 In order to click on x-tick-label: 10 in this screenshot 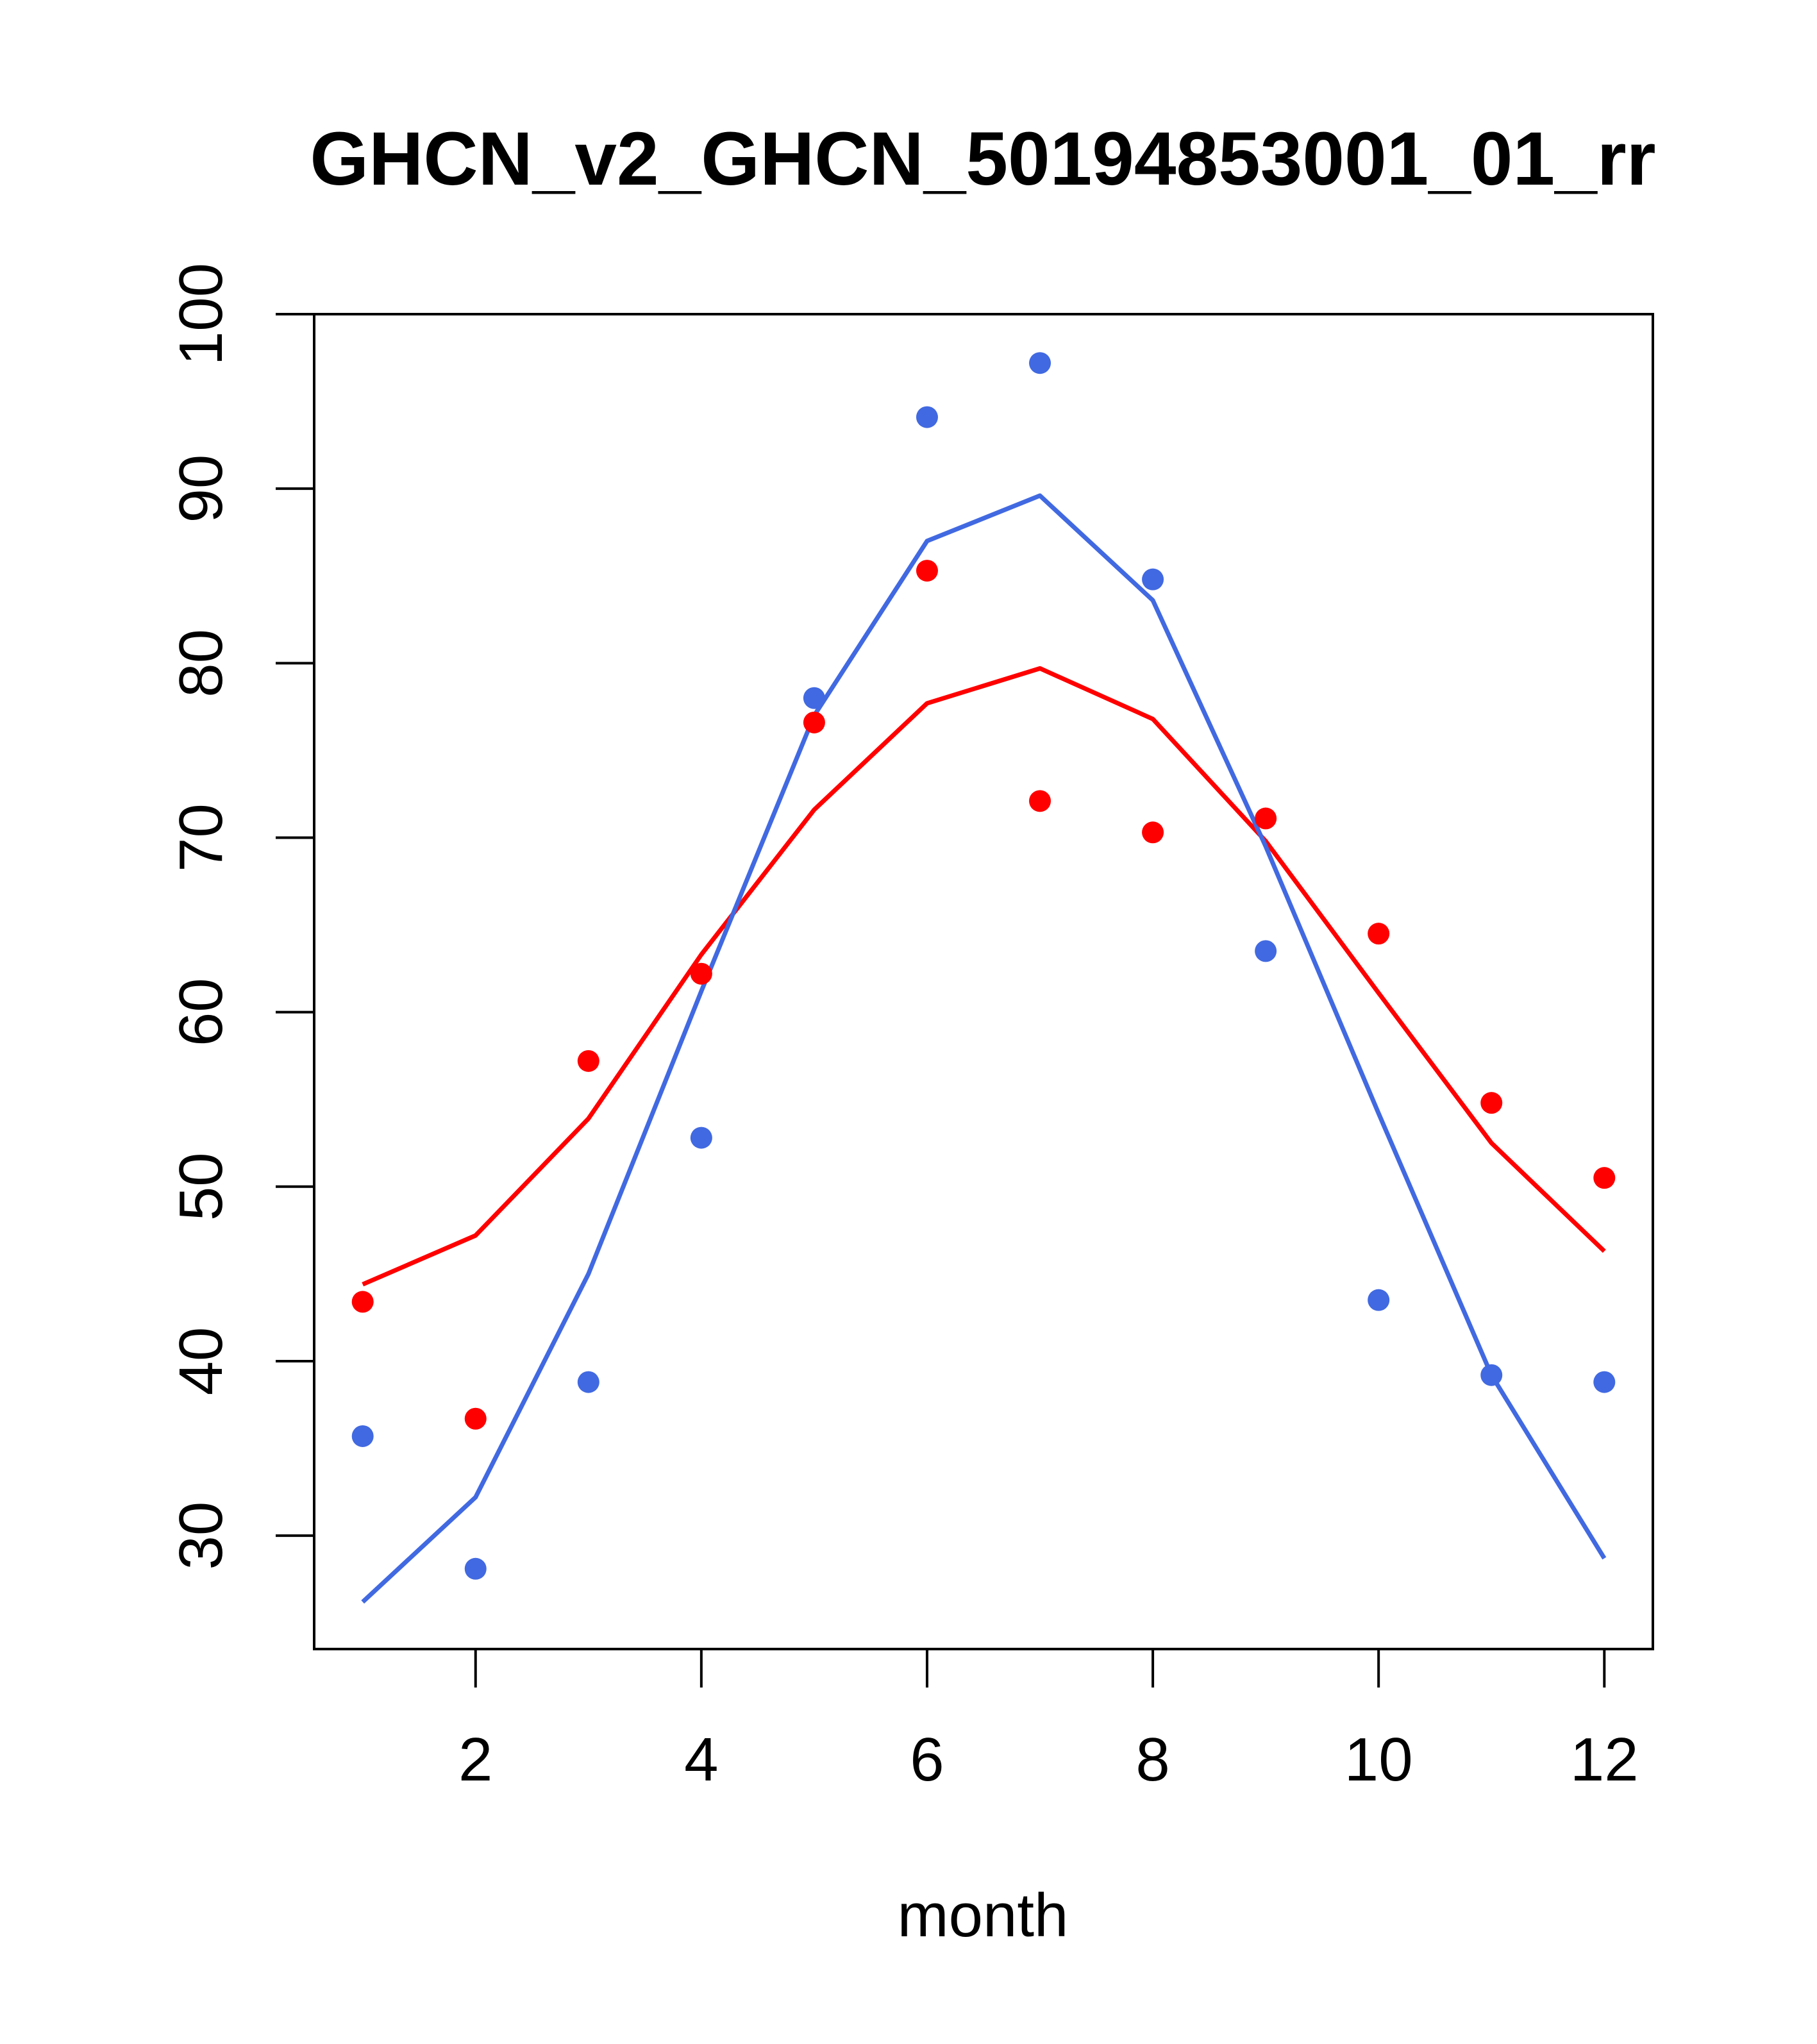, I will do `click(1378, 1759)`.